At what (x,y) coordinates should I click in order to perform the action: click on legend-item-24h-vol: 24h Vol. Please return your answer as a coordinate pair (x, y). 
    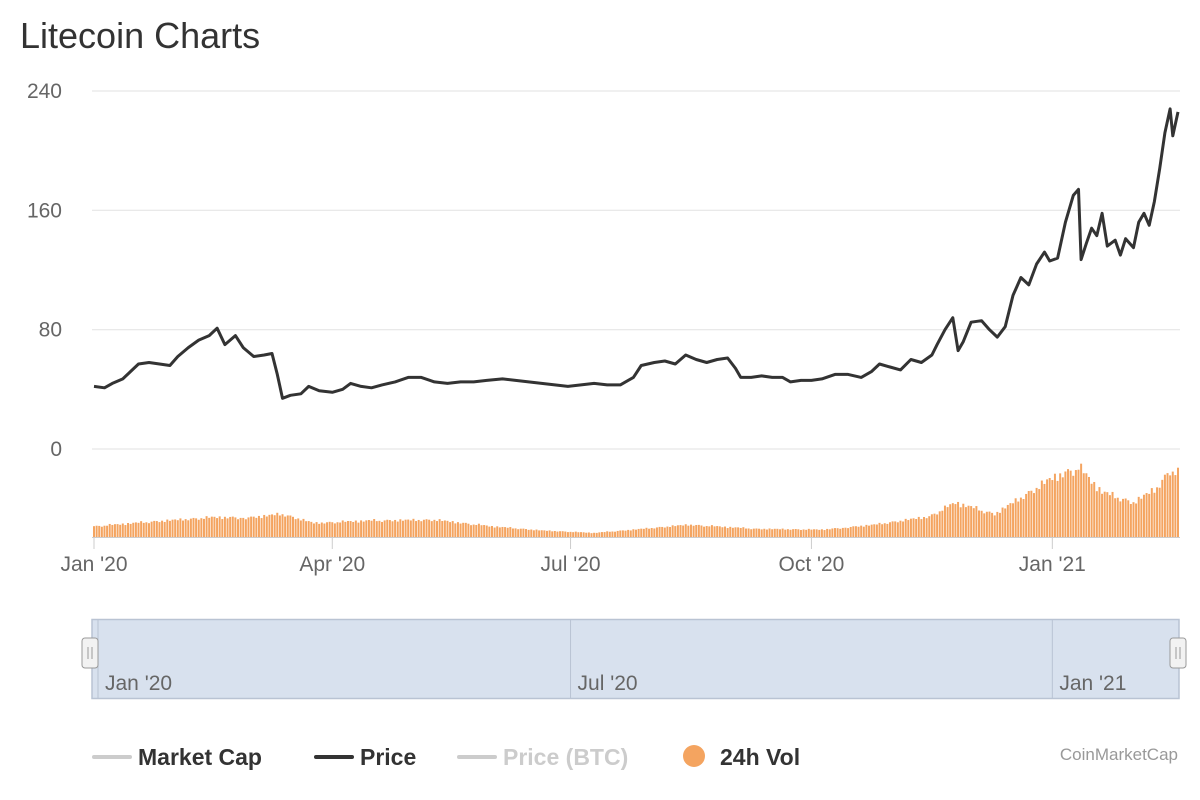
    Looking at the image, I should click on (741, 757).